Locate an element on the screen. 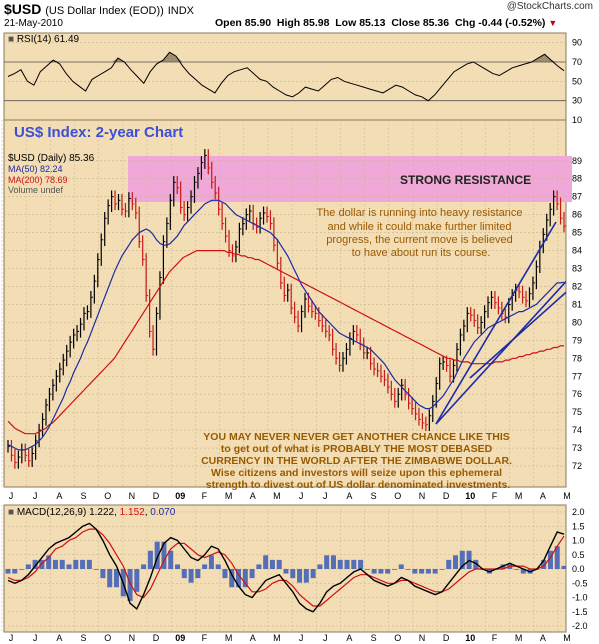 The width and height of the screenshot is (599, 644). macd-y-tick: -0.5 is located at coordinates (580, 583).